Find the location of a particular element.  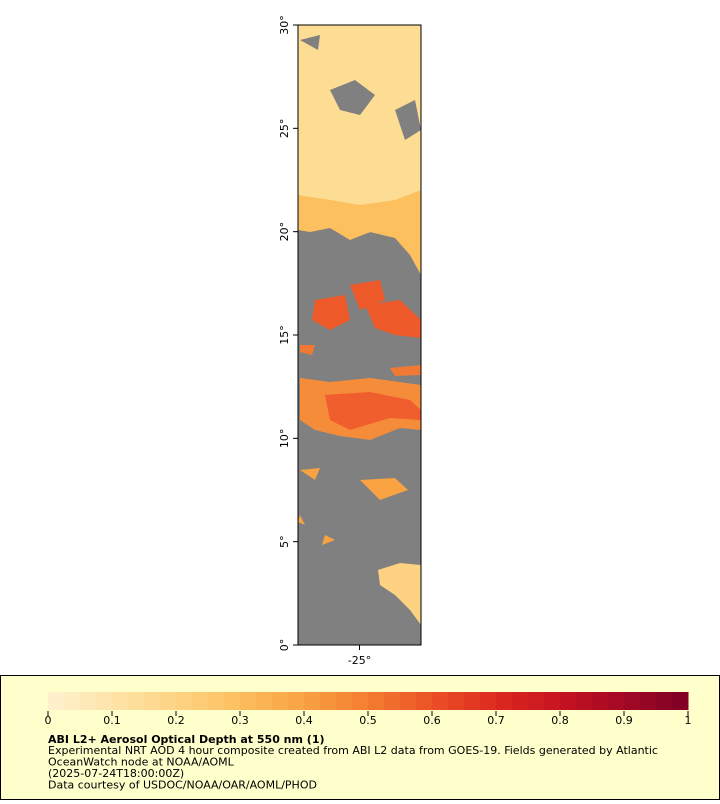

y-tick-label: 30° is located at coordinates (284, 25).